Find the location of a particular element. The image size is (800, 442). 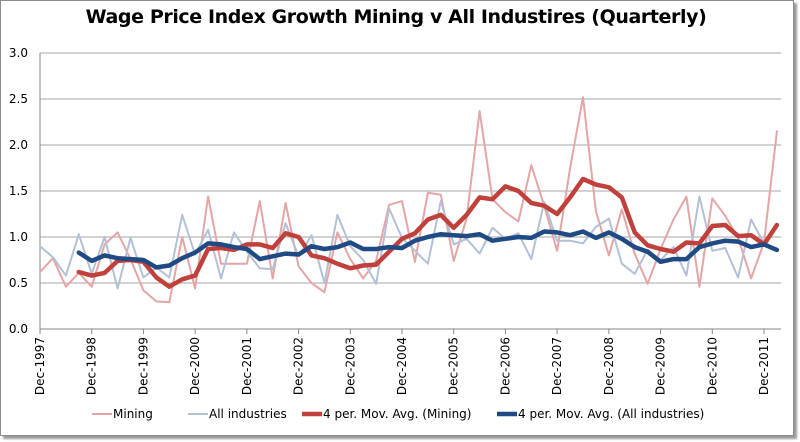

legend-item-mining: Mining is located at coordinates (122, 414).